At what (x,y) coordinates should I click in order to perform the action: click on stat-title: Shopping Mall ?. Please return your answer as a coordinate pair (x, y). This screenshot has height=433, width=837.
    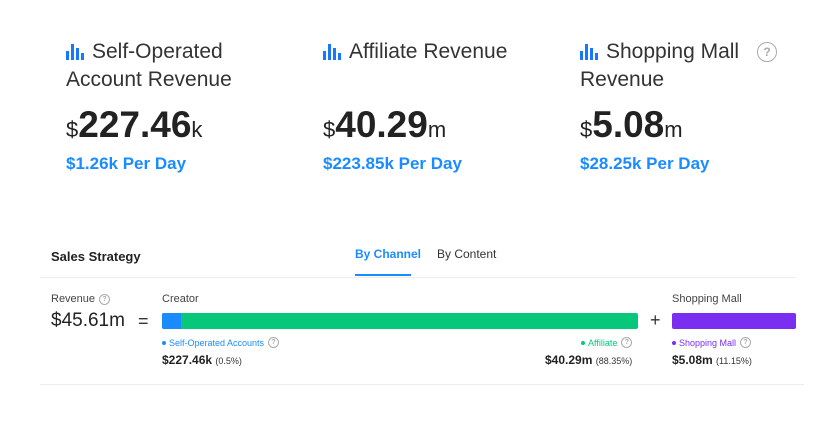
    Looking at the image, I should click on (679, 52).